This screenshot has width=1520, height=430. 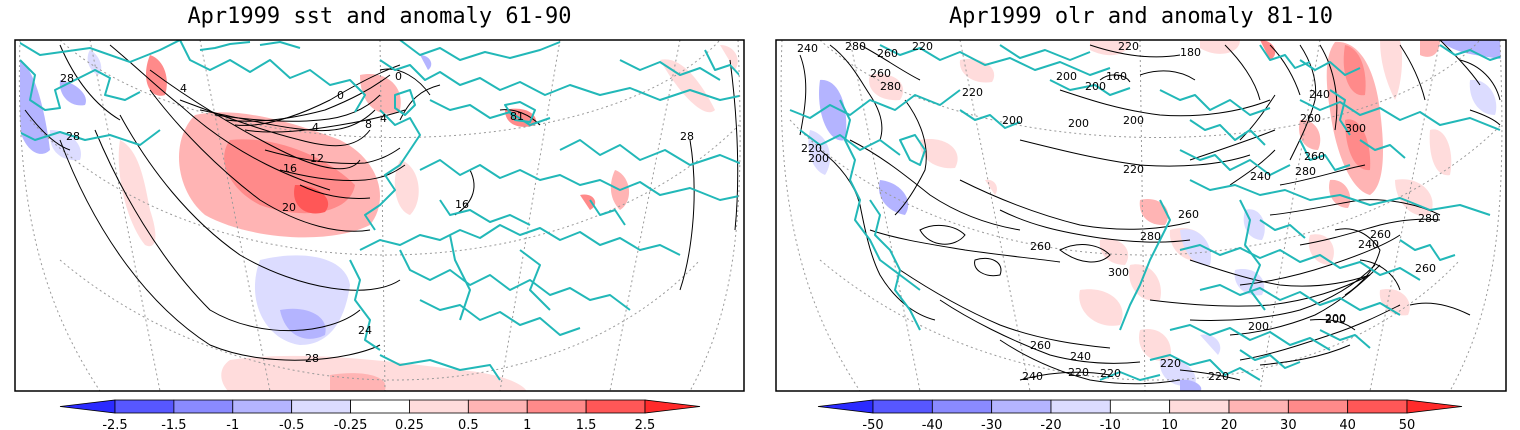 I want to click on colorbar-tick-label: 30, so click(x=1288, y=424).